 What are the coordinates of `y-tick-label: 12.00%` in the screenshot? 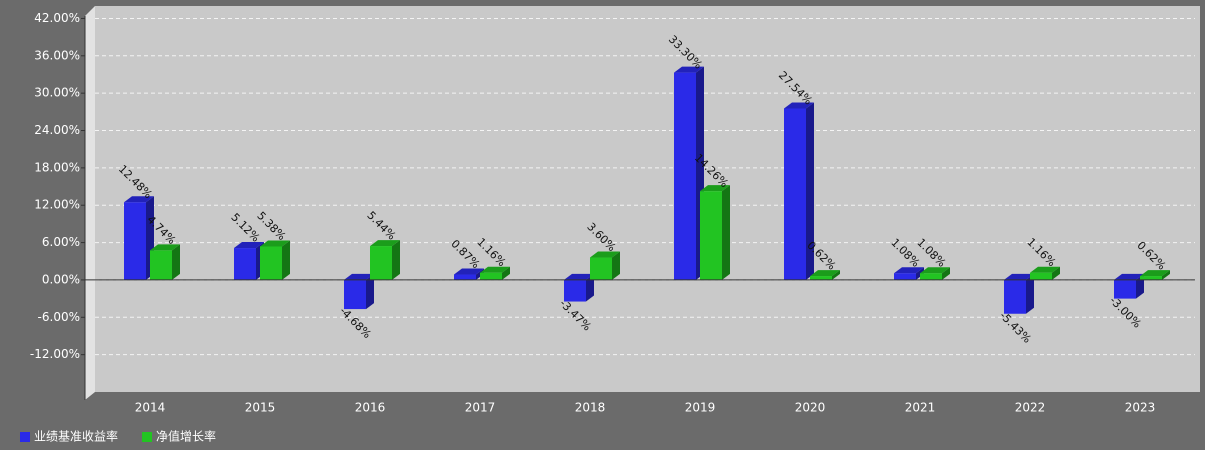 It's located at (57, 205).